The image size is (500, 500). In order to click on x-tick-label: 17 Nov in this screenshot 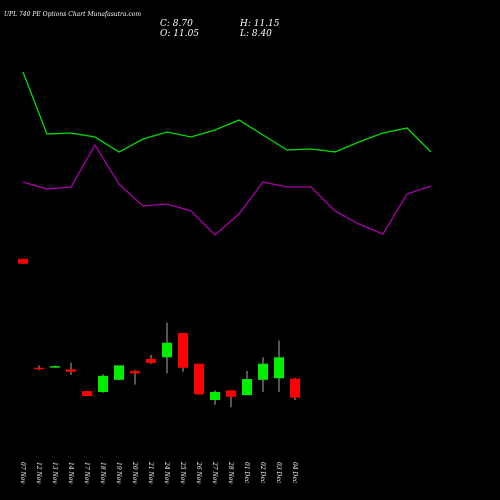, I will do `click(86, 473)`.